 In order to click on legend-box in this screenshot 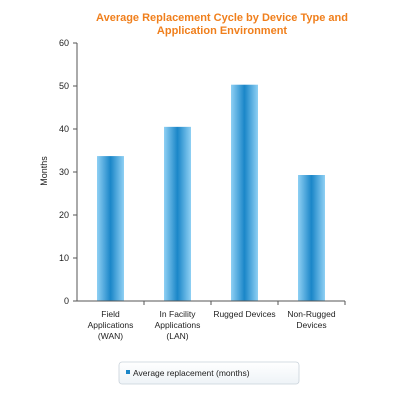, I will do `click(209, 373)`.